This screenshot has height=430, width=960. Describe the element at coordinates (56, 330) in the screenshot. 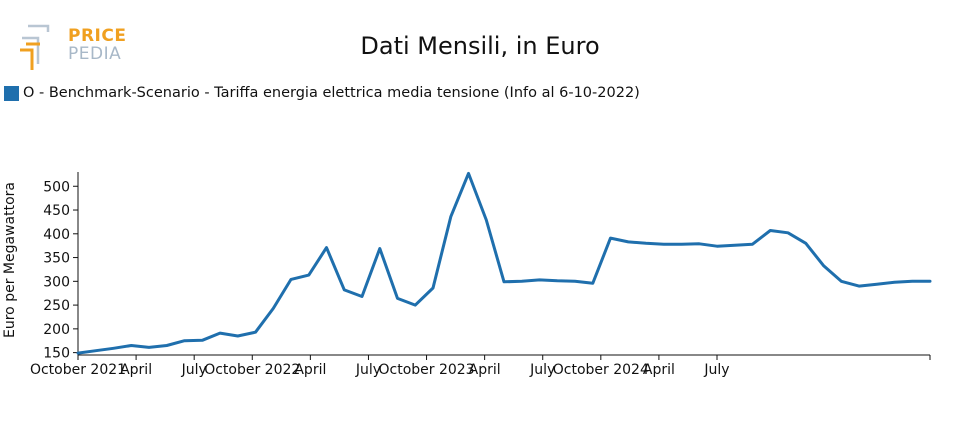

I see `y-tick-label: 200` at that location.